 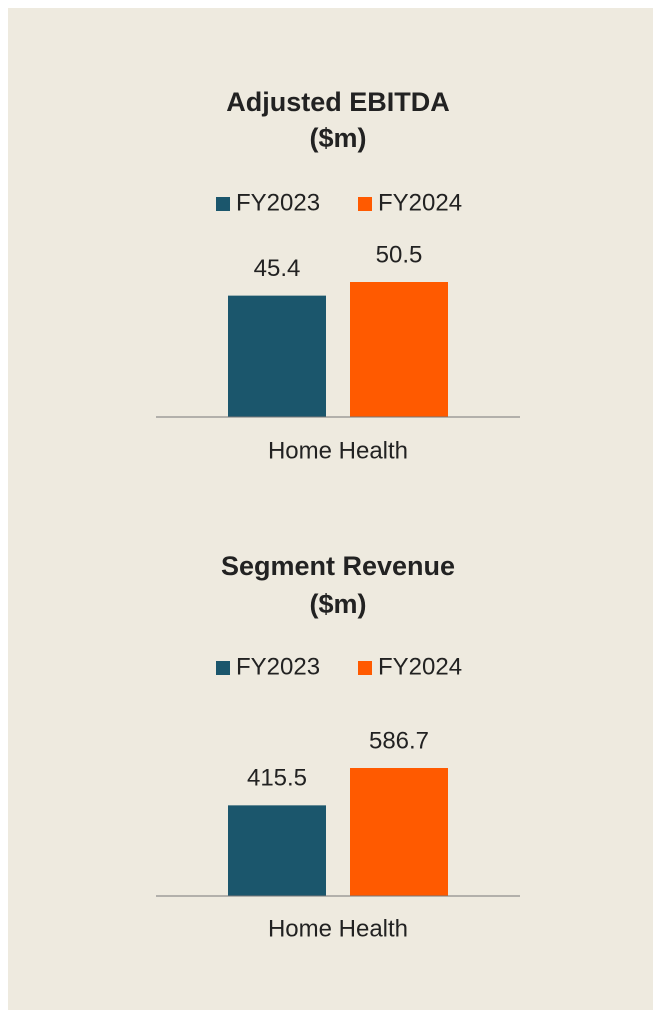 What do you see at coordinates (277, 778) in the screenshot?
I see `value-label: 415.5` at bounding box center [277, 778].